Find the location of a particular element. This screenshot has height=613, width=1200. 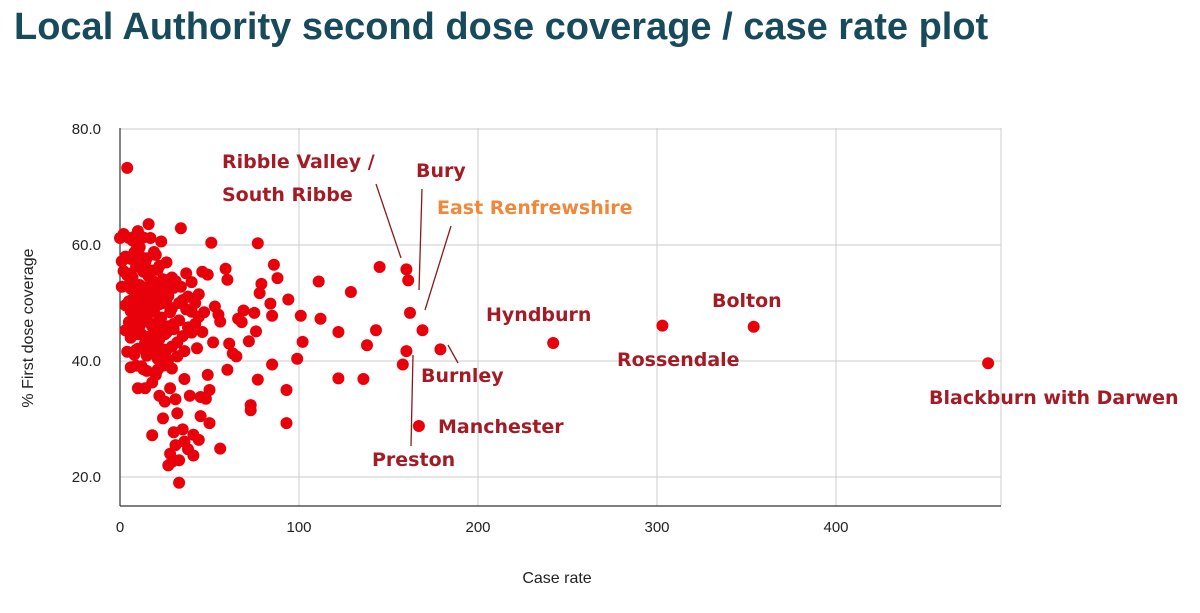

y-axis-title: % First dose coverage is located at coordinates (28, 327).